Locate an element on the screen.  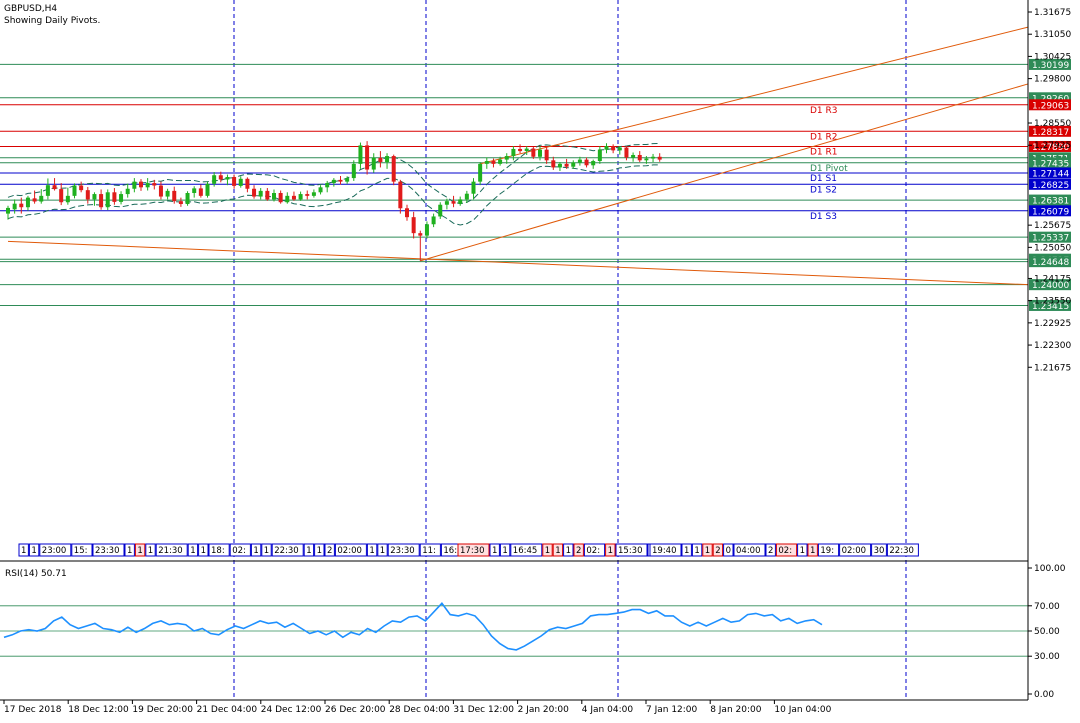
event-marker-label: 23:30 is located at coordinates (107, 551).